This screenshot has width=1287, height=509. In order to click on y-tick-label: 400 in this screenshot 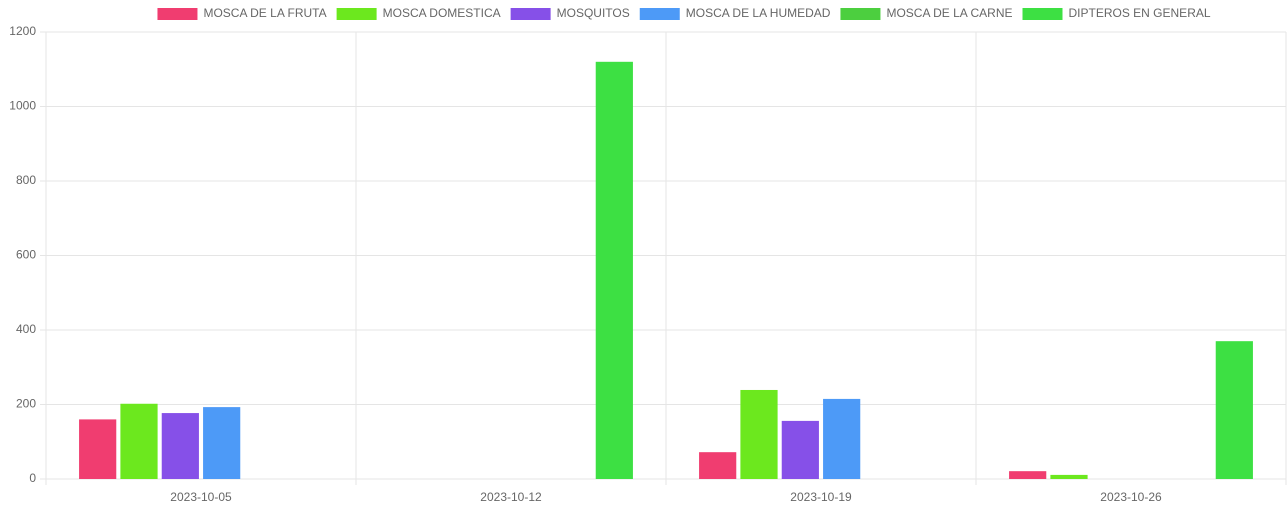, I will do `click(26, 329)`.